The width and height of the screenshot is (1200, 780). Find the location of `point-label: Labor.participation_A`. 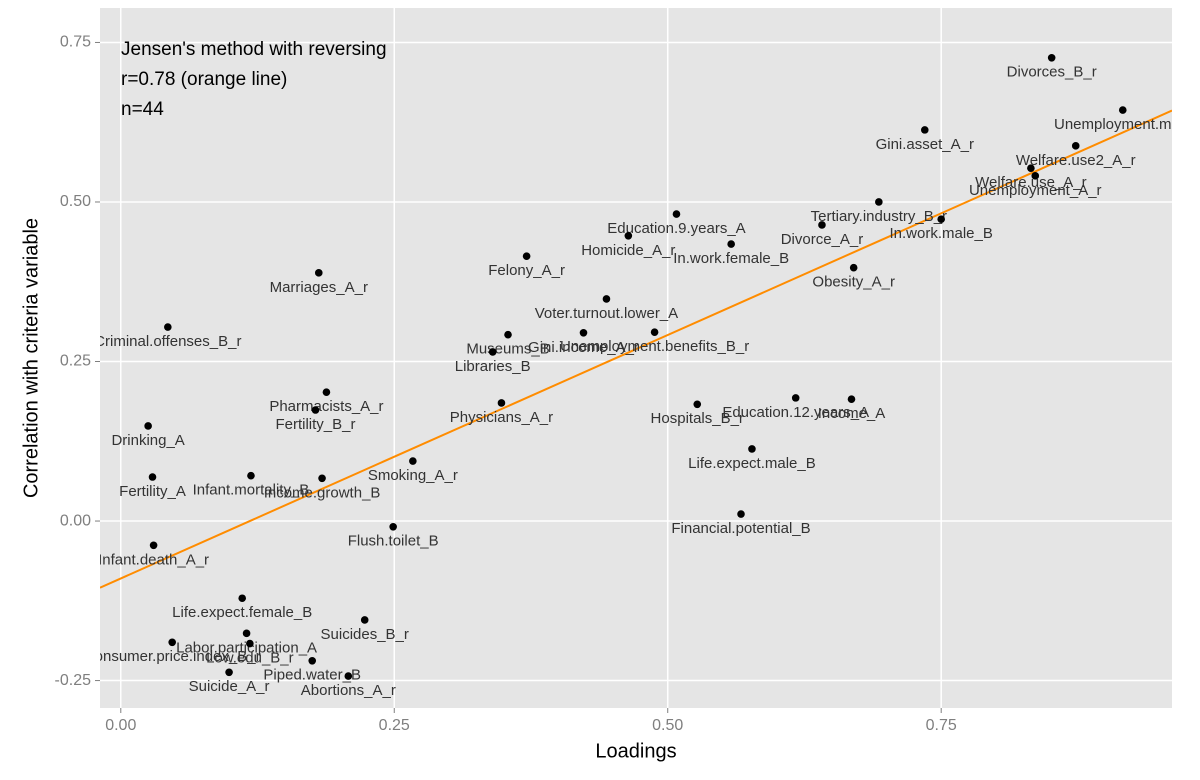

point-label: Labor.participation_A is located at coordinates (246, 647).